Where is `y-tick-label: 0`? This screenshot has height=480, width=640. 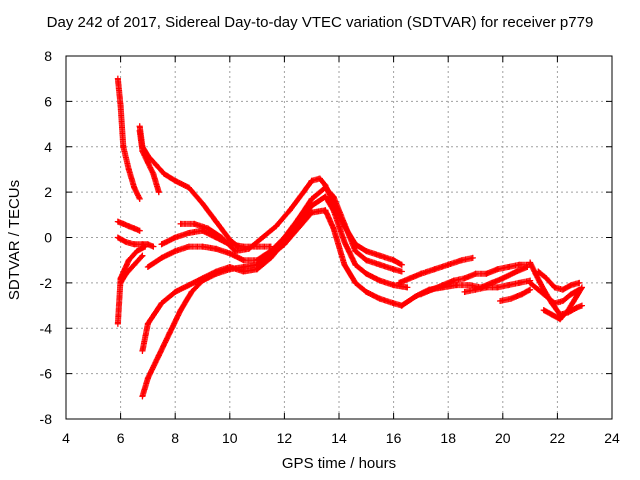 y-tick-label: 0 is located at coordinates (48, 238).